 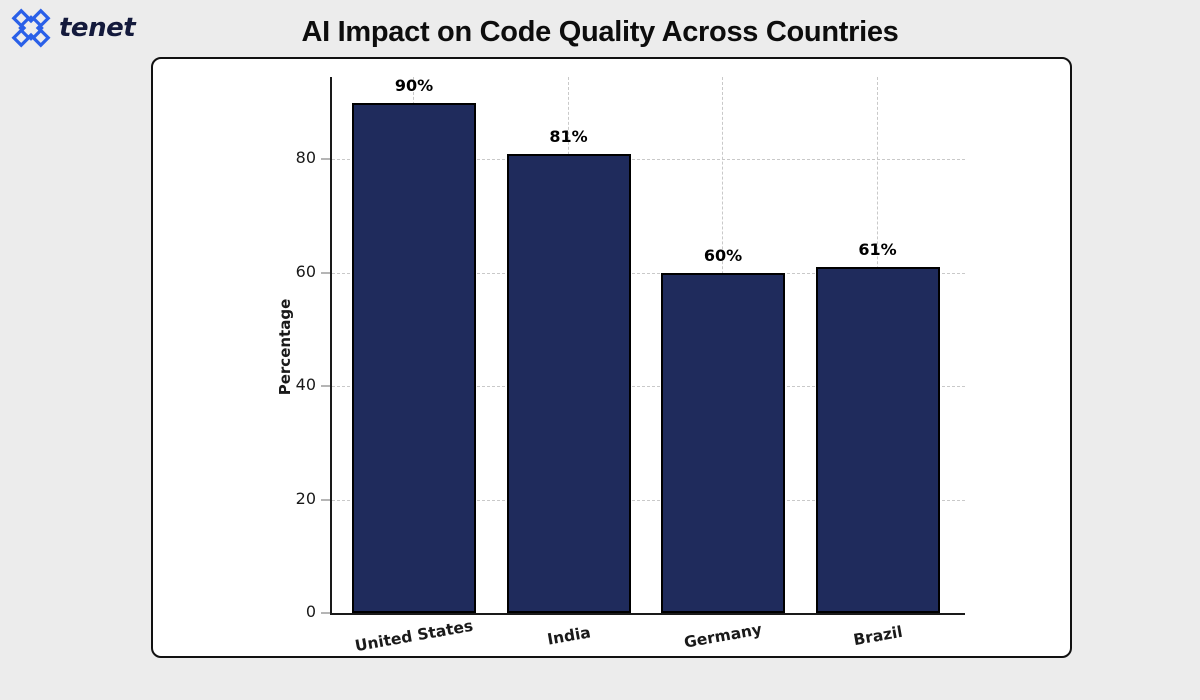 What do you see at coordinates (723, 255) in the screenshot?
I see `bar-value-label: 60%` at bounding box center [723, 255].